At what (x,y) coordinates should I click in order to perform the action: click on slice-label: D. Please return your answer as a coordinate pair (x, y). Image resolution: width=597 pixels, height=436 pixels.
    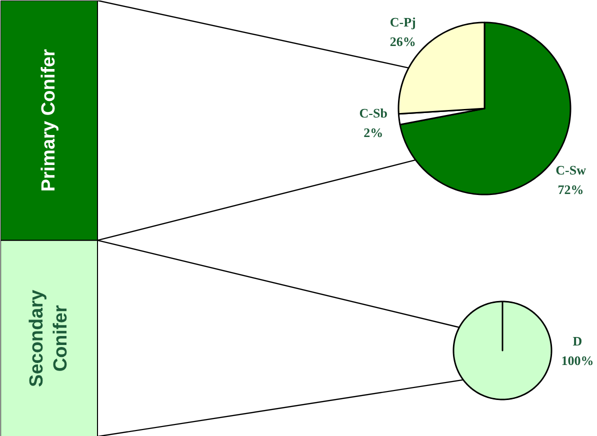
    Looking at the image, I should click on (577, 340).